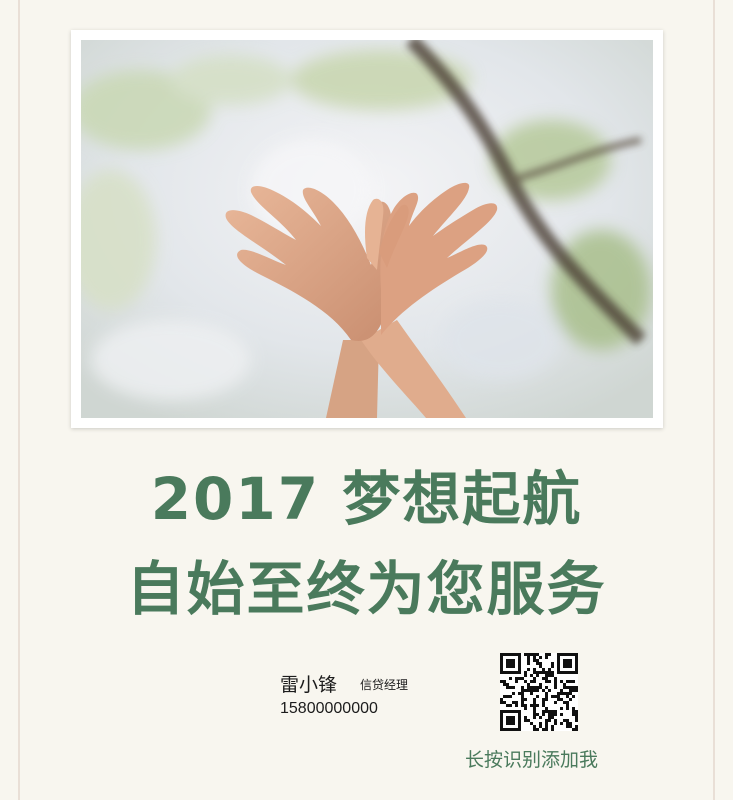  Describe the element at coordinates (539, 692) in the screenshot. I see `qr-code-icon` at that location.